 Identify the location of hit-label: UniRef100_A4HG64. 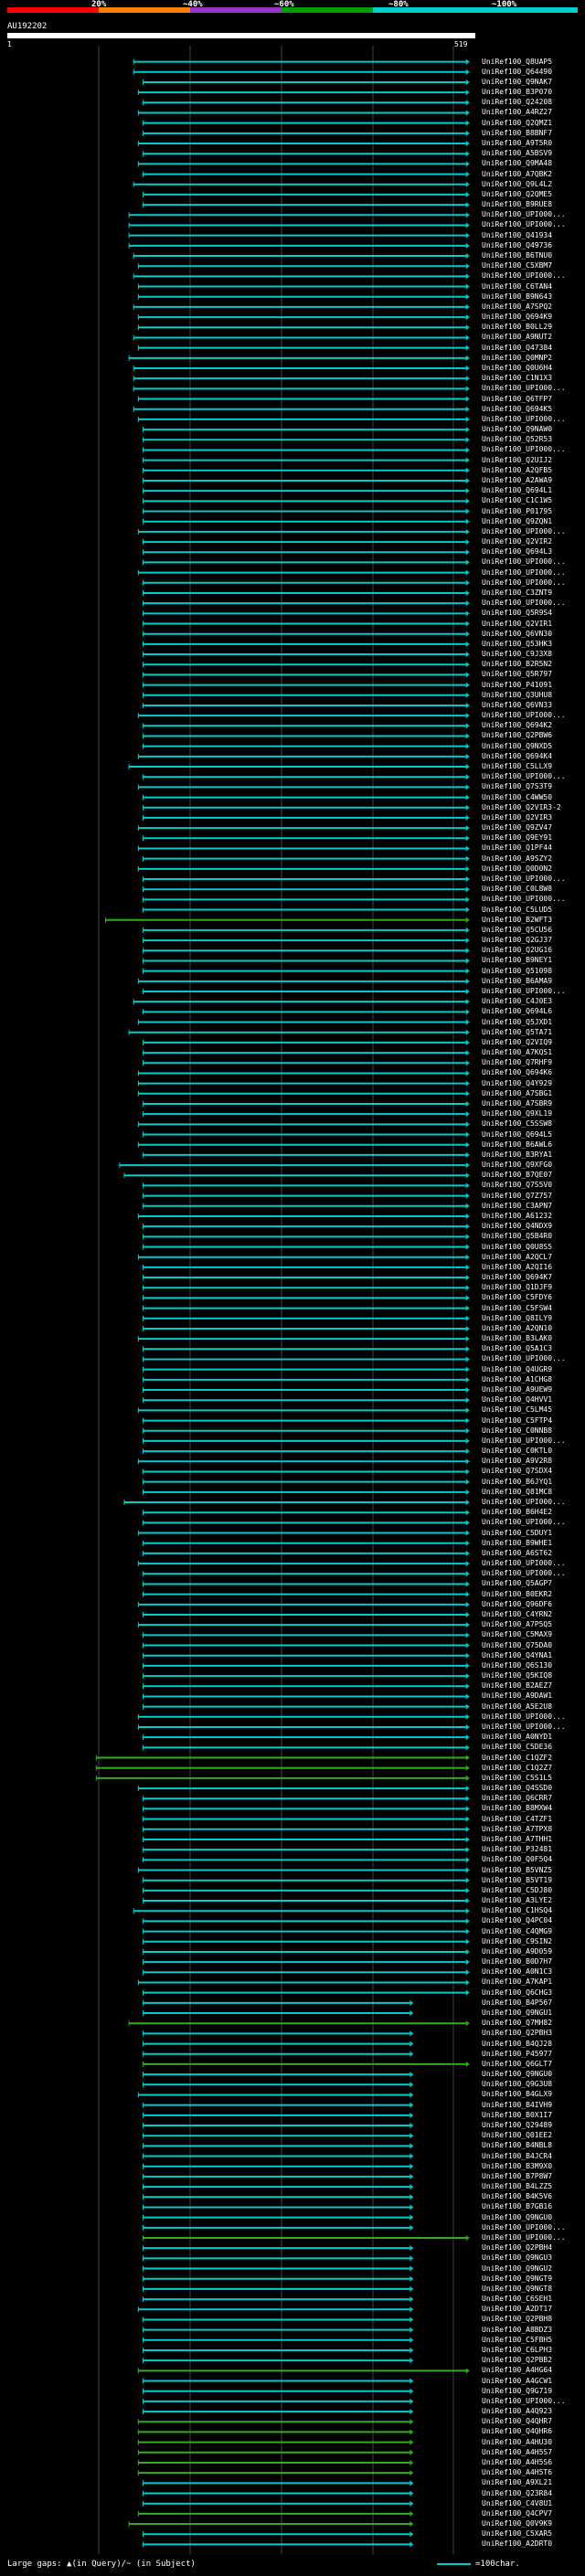
(517, 2370).